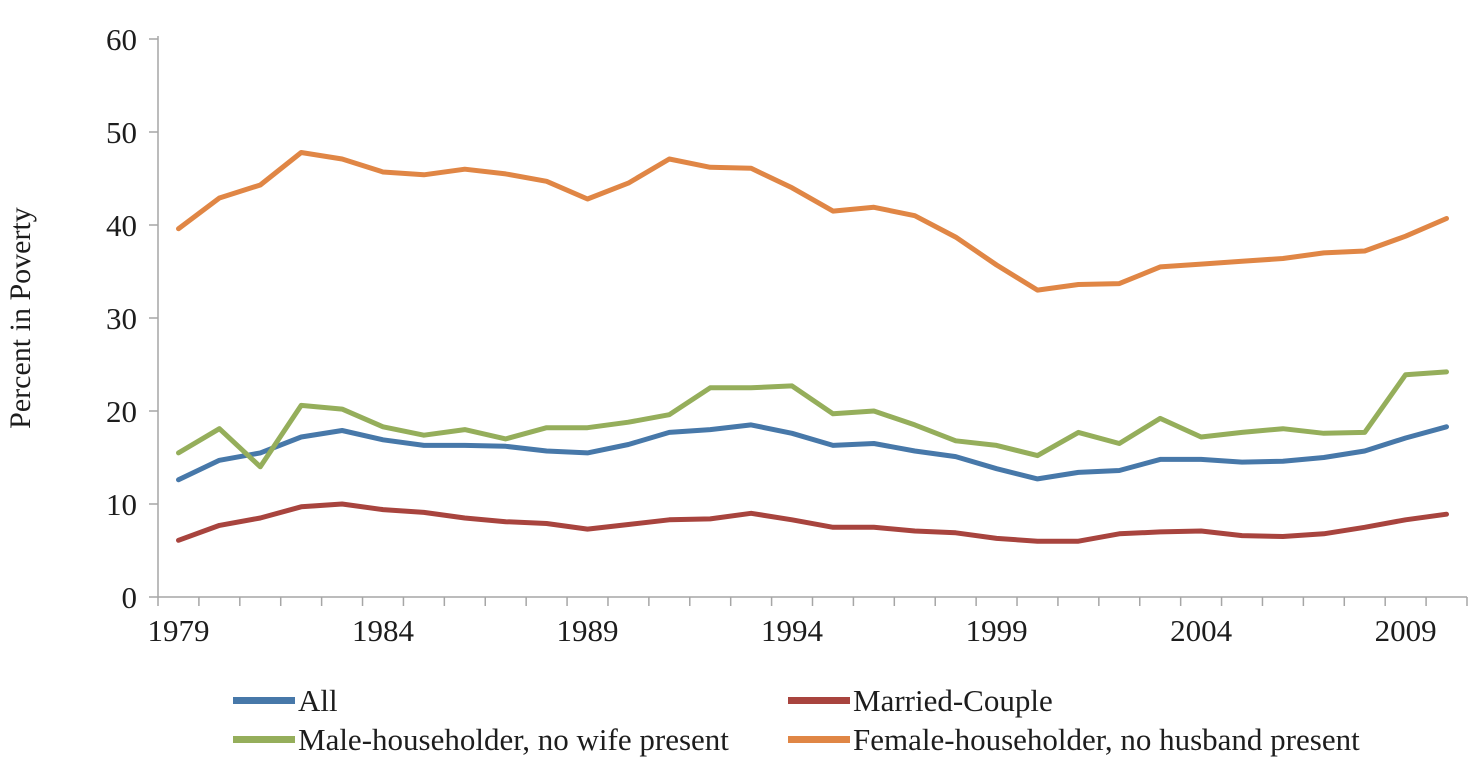  I want to click on x-tick-label: 2009, so click(1406, 630).